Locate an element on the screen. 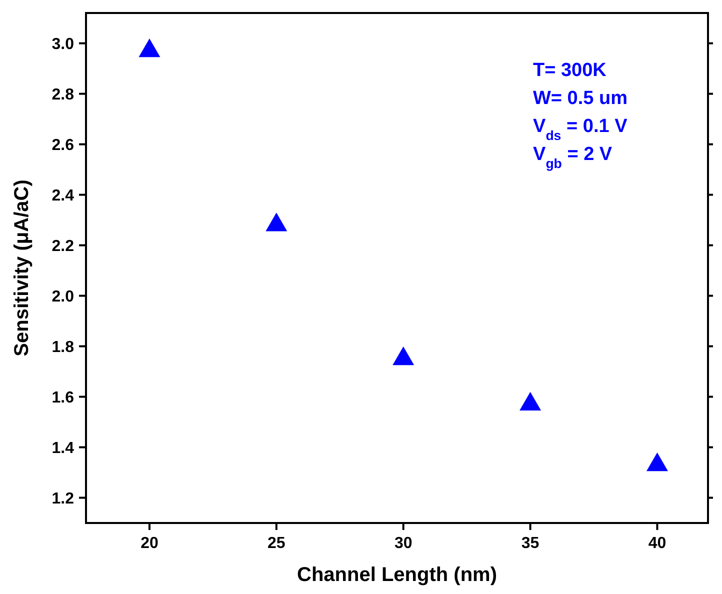 The image size is (722, 594). x-tick-label: 35 is located at coordinates (530, 543).